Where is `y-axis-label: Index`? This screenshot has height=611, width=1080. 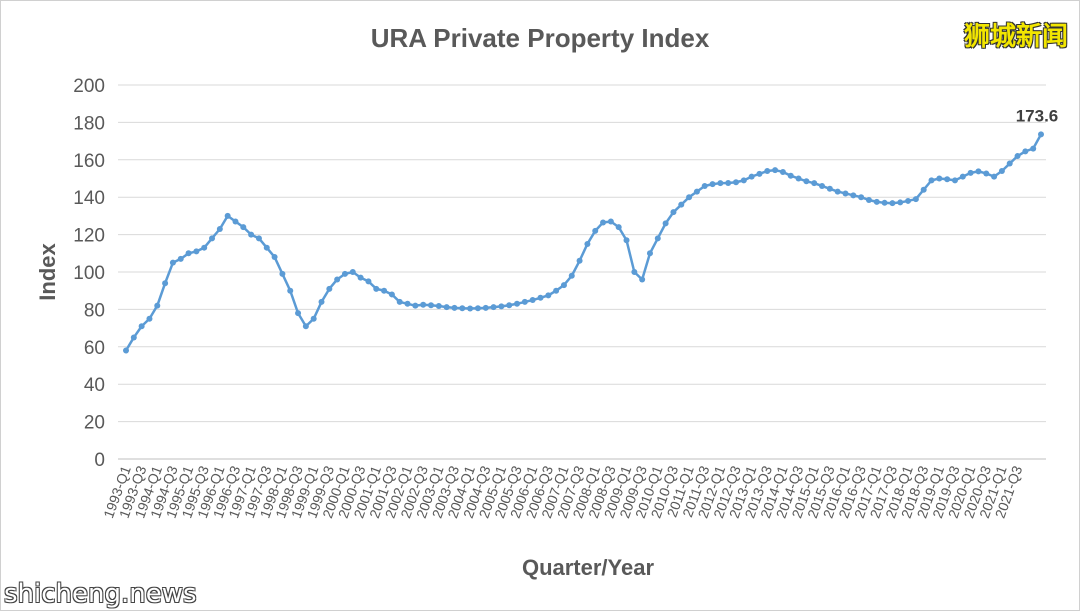
y-axis-label: Index is located at coordinates (47, 272).